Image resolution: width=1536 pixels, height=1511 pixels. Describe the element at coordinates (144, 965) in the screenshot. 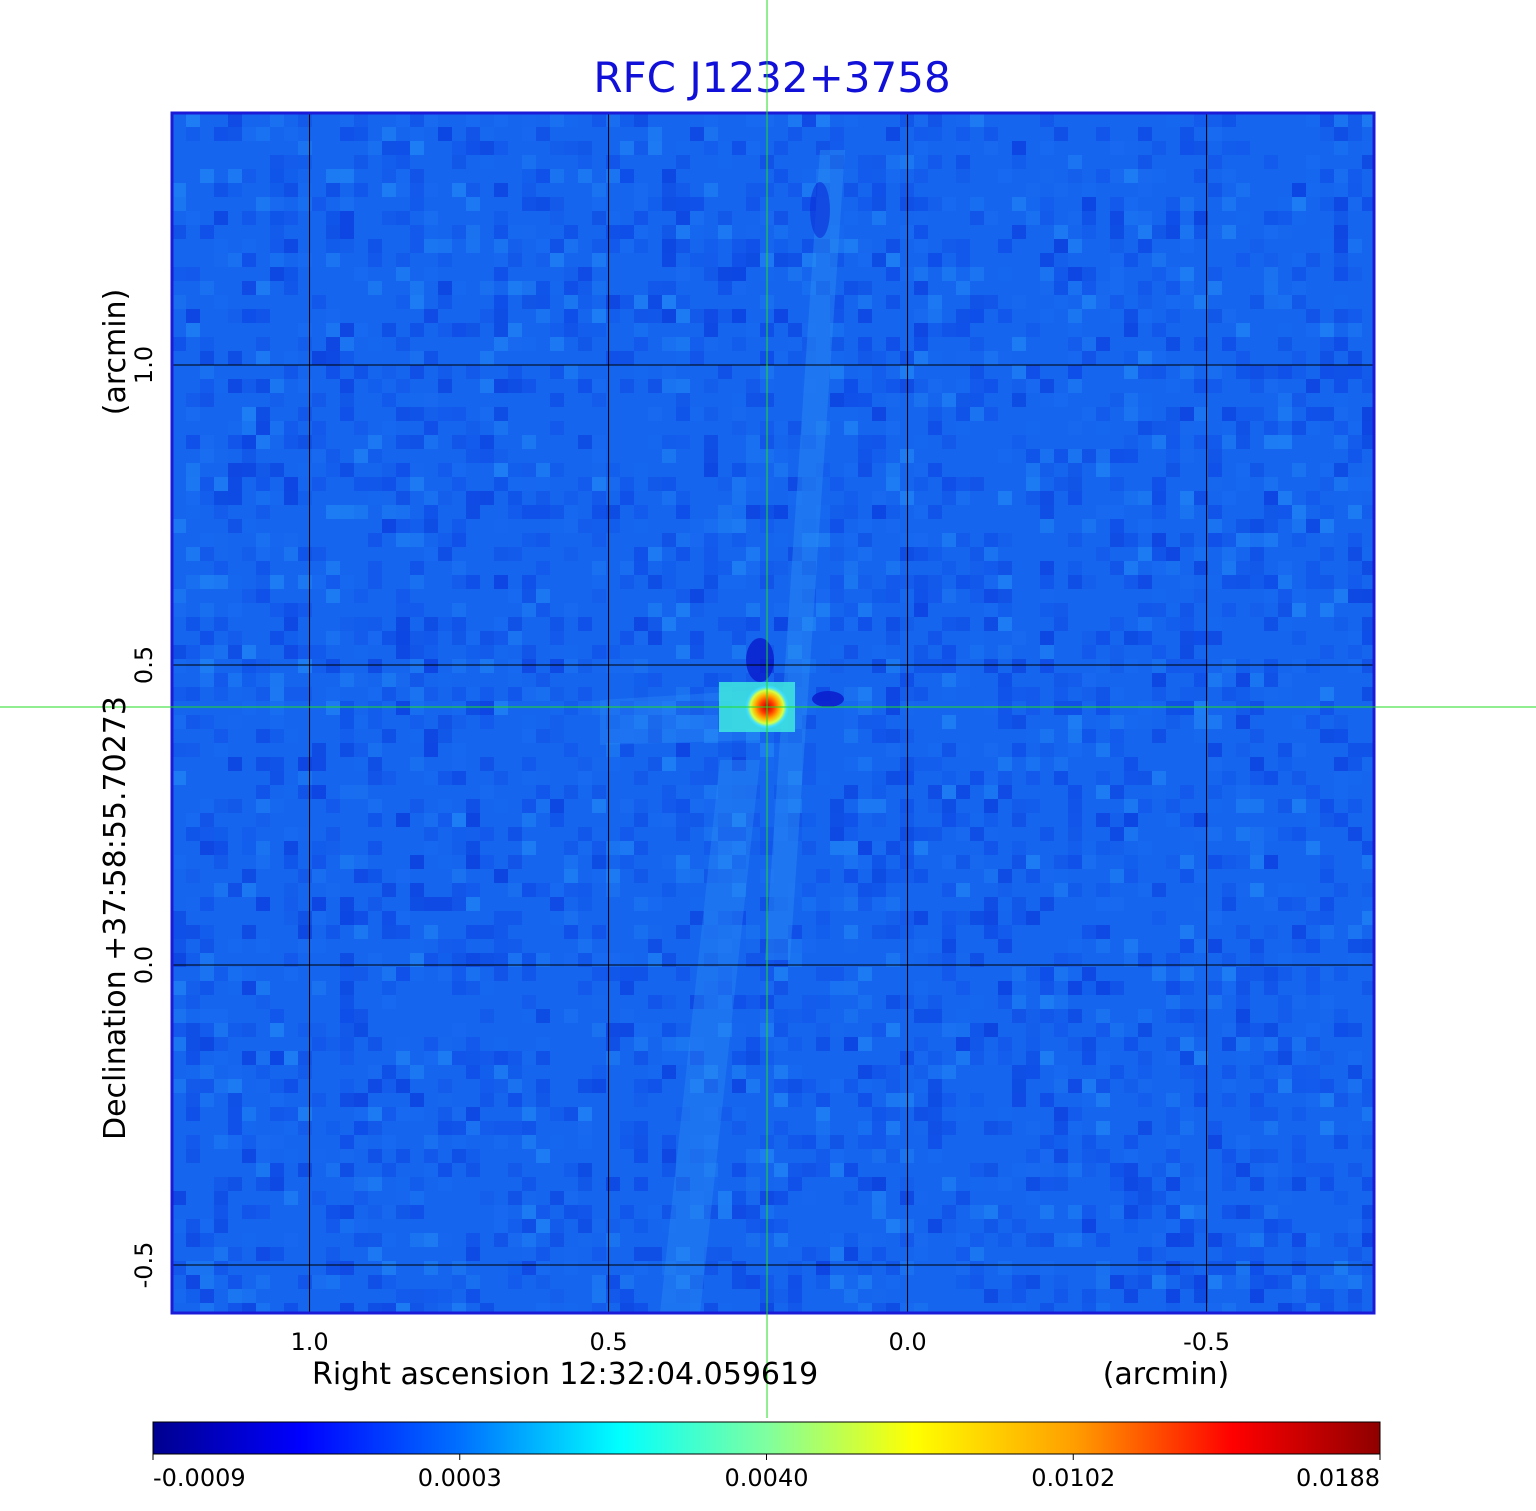

I see `y-tick-label: 0.0` at that location.